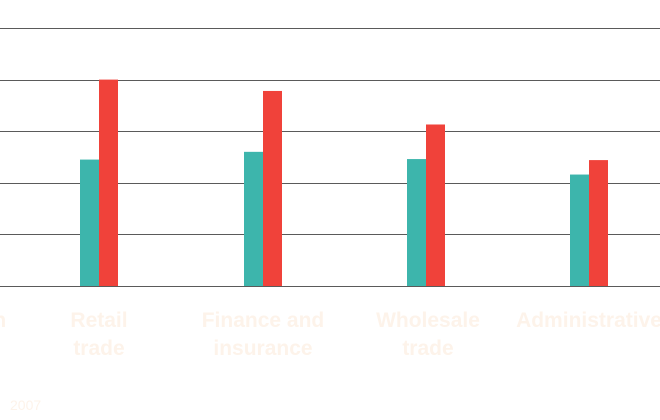  Describe the element at coordinates (263, 320) in the screenshot. I see `category-label-2-line0: Finance and` at that location.